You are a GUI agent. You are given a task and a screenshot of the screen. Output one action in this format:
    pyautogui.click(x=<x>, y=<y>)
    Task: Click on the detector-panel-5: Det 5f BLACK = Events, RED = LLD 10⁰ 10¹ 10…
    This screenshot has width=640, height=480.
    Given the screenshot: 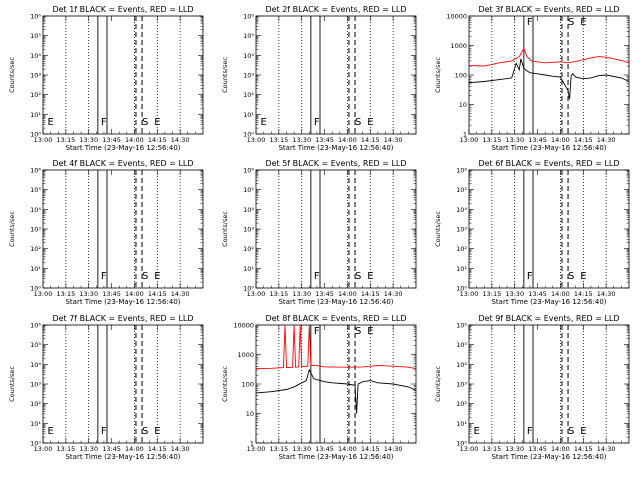 What is the action you would take?
    pyautogui.click(x=319, y=232)
    